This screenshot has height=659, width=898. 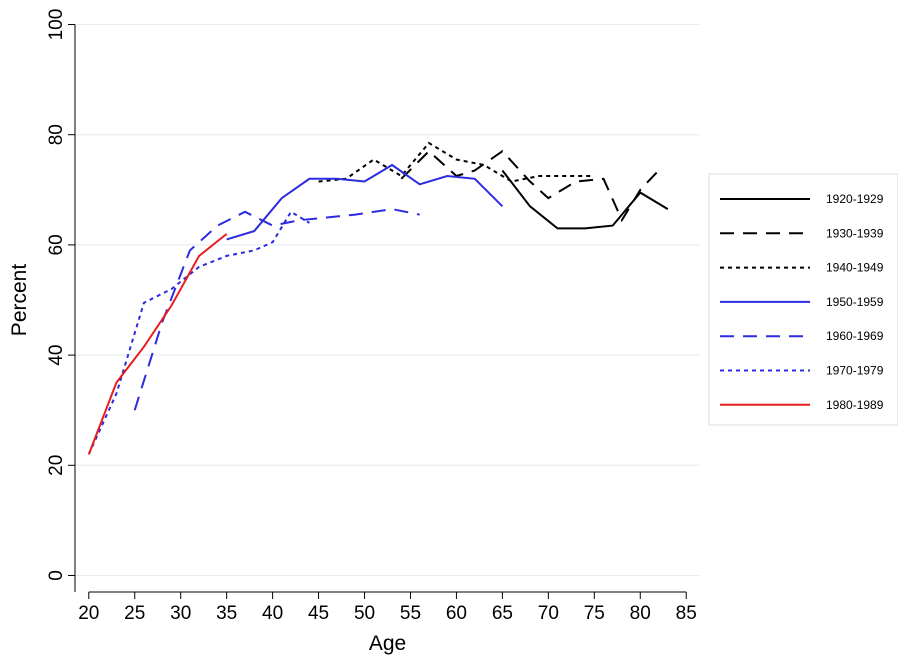 What do you see at coordinates (855, 302) in the screenshot?
I see `legend-label: 1950-1959` at bounding box center [855, 302].